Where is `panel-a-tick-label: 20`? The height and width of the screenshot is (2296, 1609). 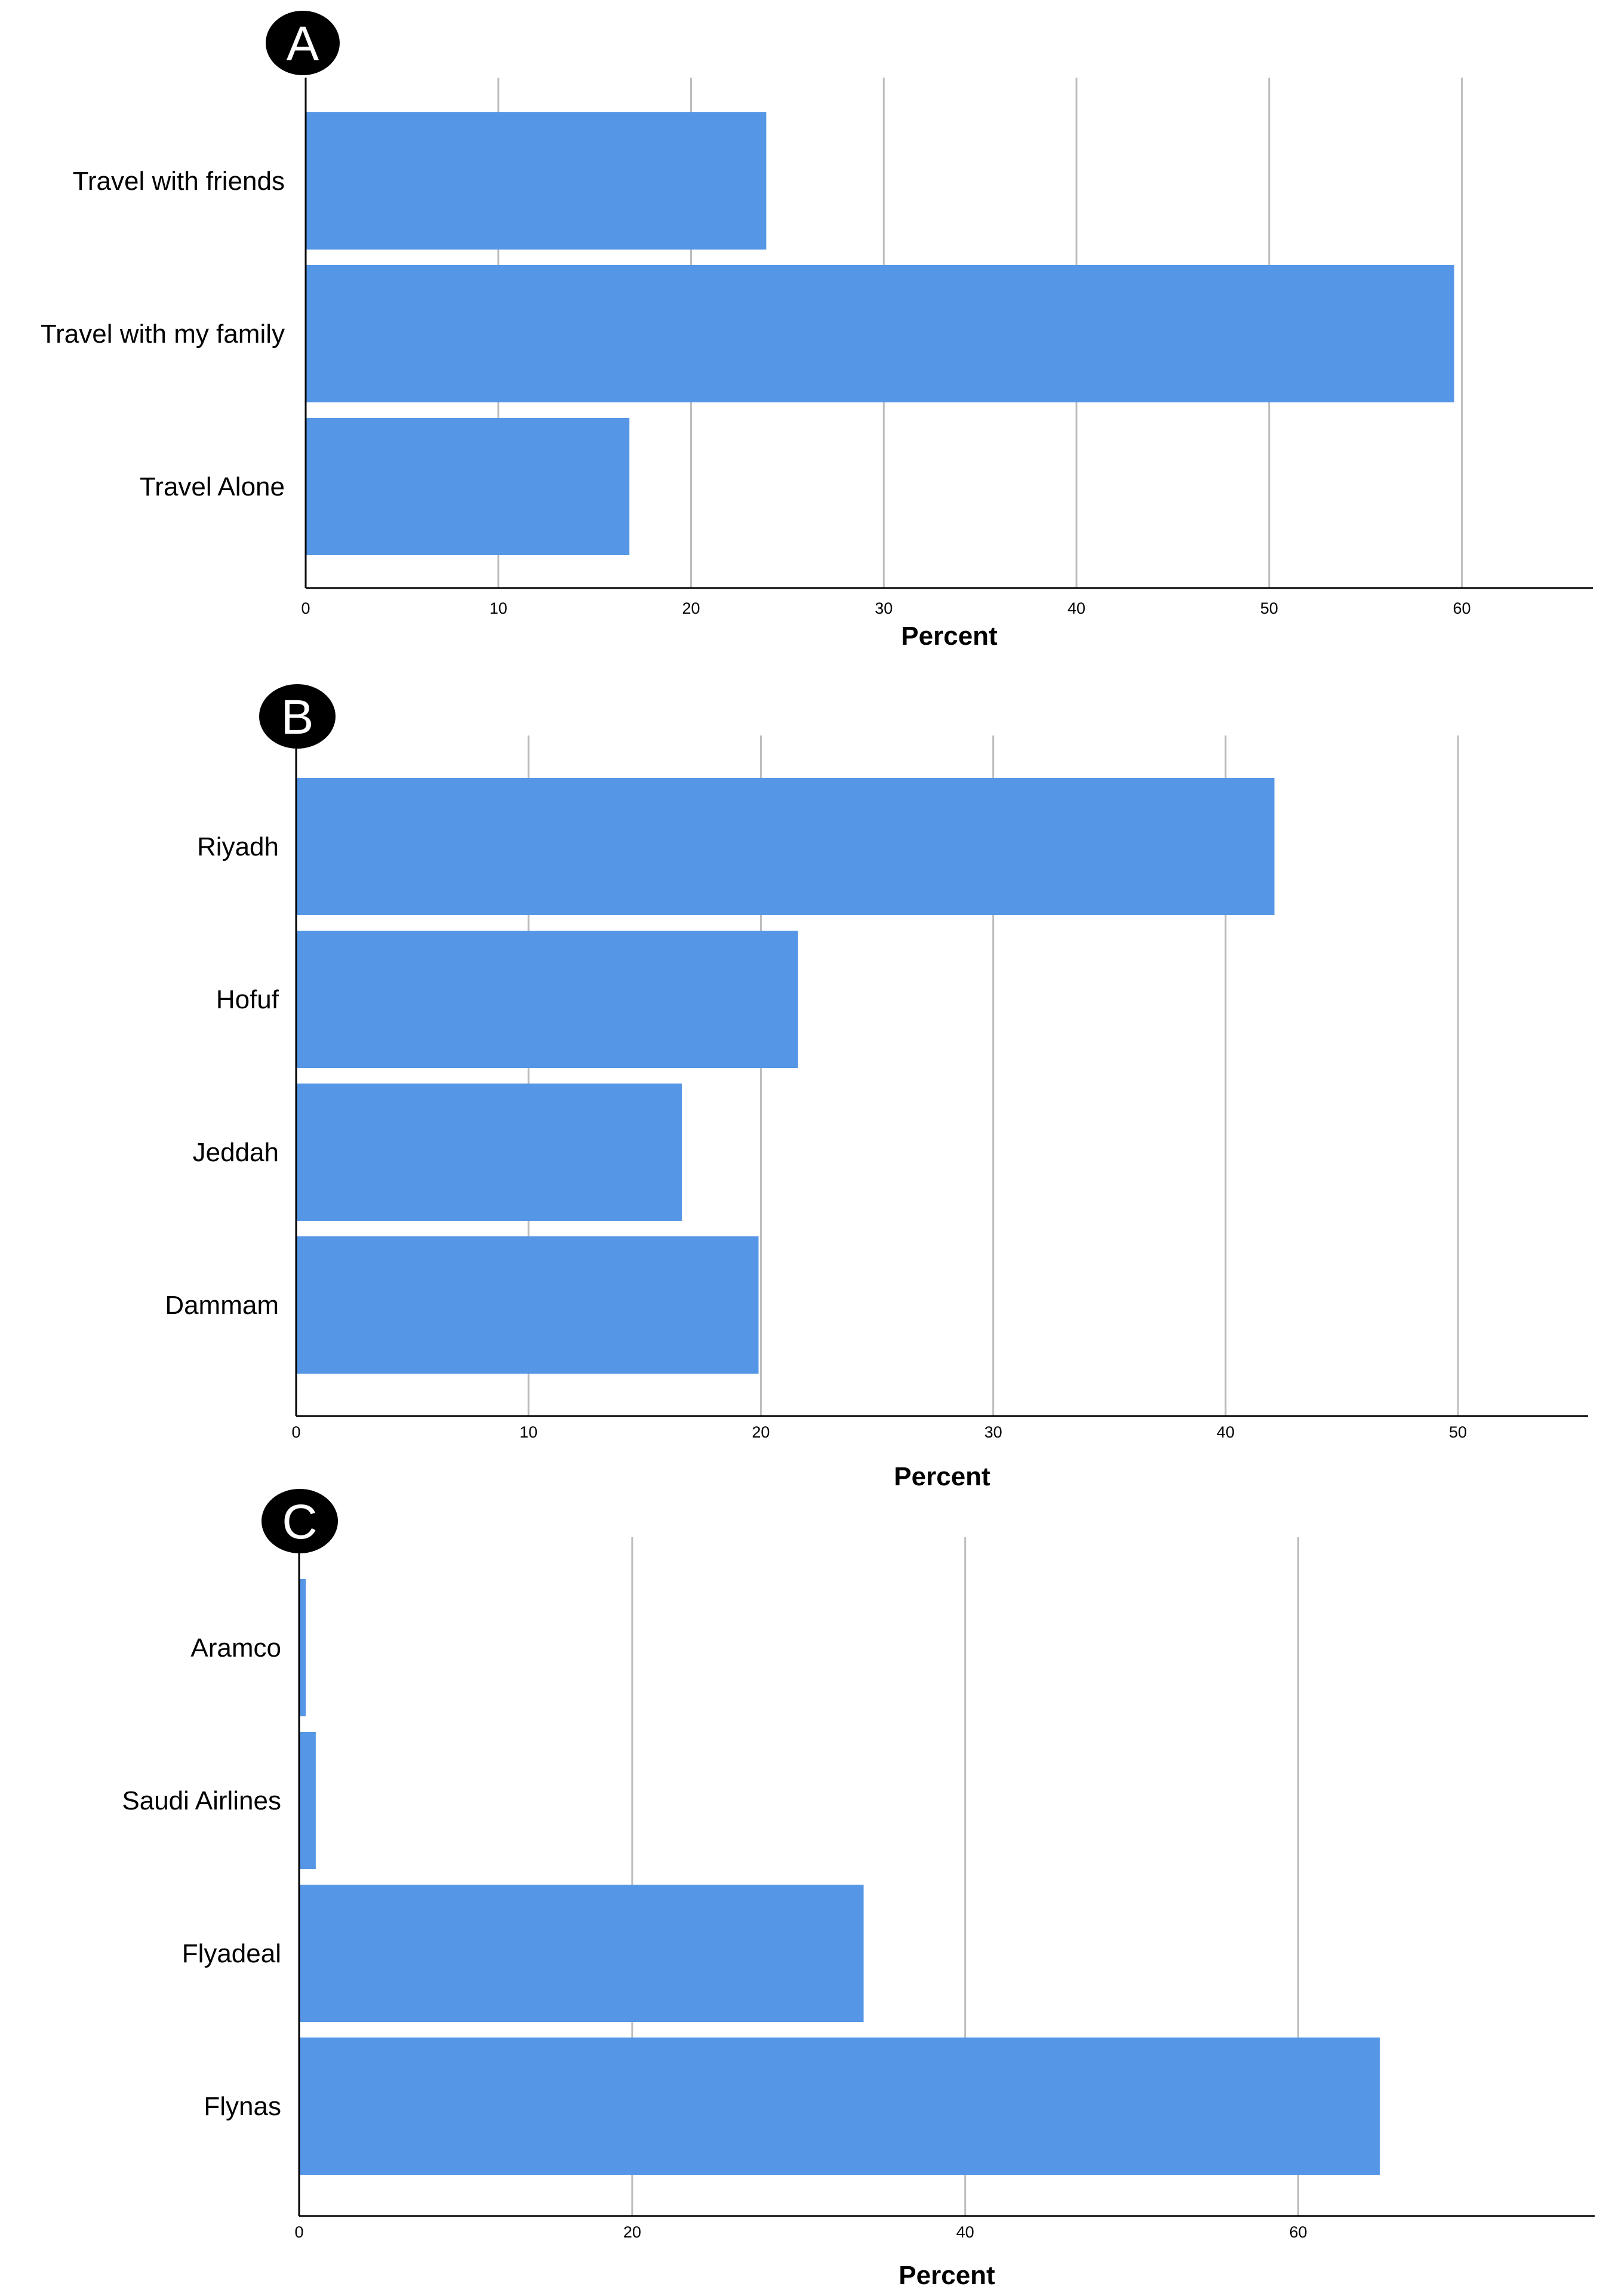 panel-a-tick-label: 20 is located at coordinates (691, 608).